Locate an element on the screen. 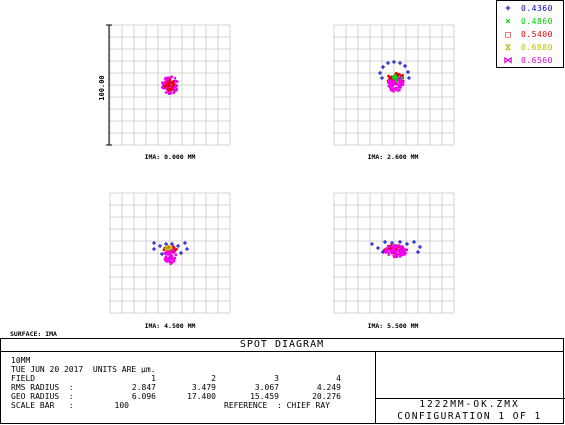  scale-bar-label: 100.00 is located at coordinates (102, 87).